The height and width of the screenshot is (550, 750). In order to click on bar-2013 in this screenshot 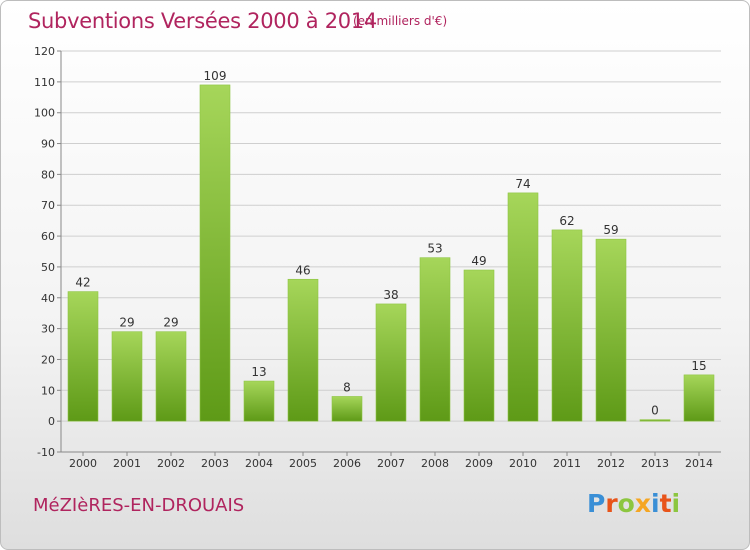, I will do `click(655, 420)`.